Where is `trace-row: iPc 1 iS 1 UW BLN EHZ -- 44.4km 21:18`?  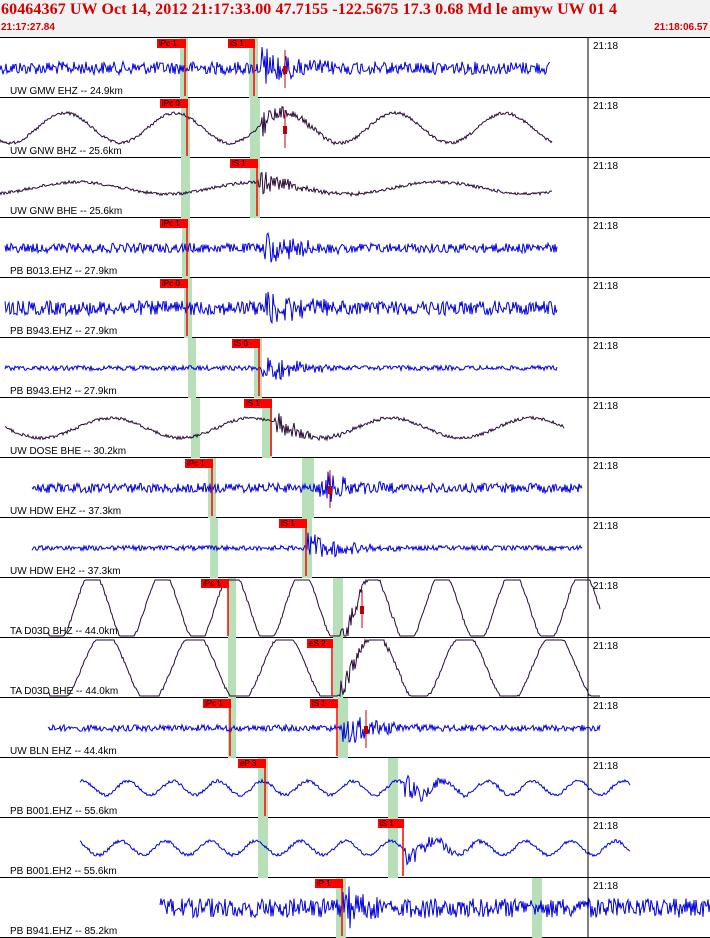 trace-row: iPc 1 iS 1 UW BLN EHZ -- 44.4km 21:18 is located at coordinates (355, 728).